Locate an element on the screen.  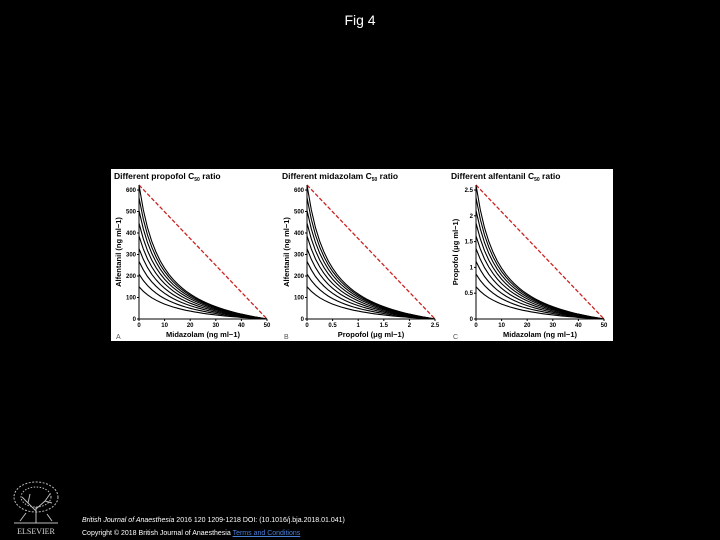
x-tick-label: 1 is located at coordinates (359, 326).